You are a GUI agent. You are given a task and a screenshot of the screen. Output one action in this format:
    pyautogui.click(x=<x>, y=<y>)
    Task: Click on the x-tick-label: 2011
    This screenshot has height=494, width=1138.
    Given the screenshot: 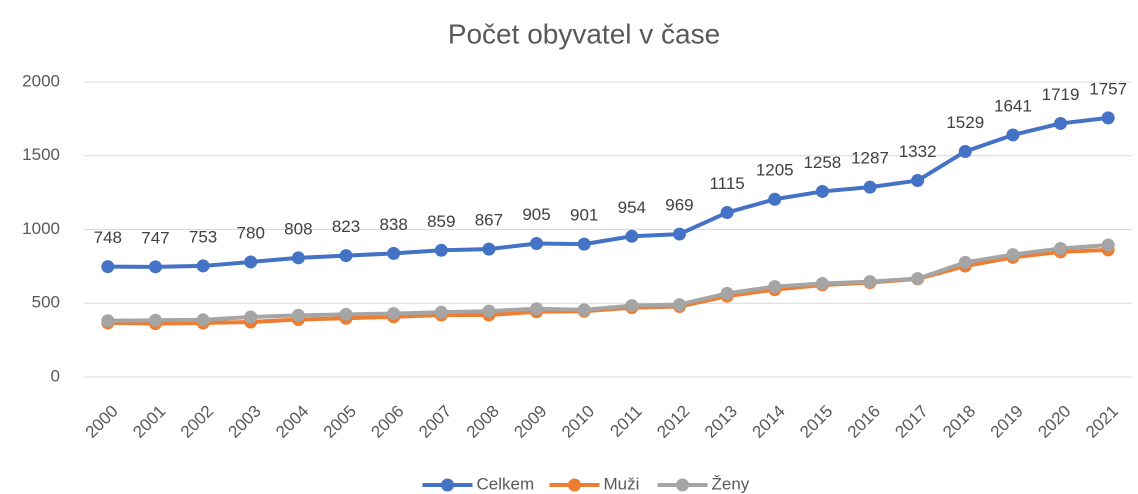 What is the action you would take?
    pyautogui.click(x=626, y=421)
    